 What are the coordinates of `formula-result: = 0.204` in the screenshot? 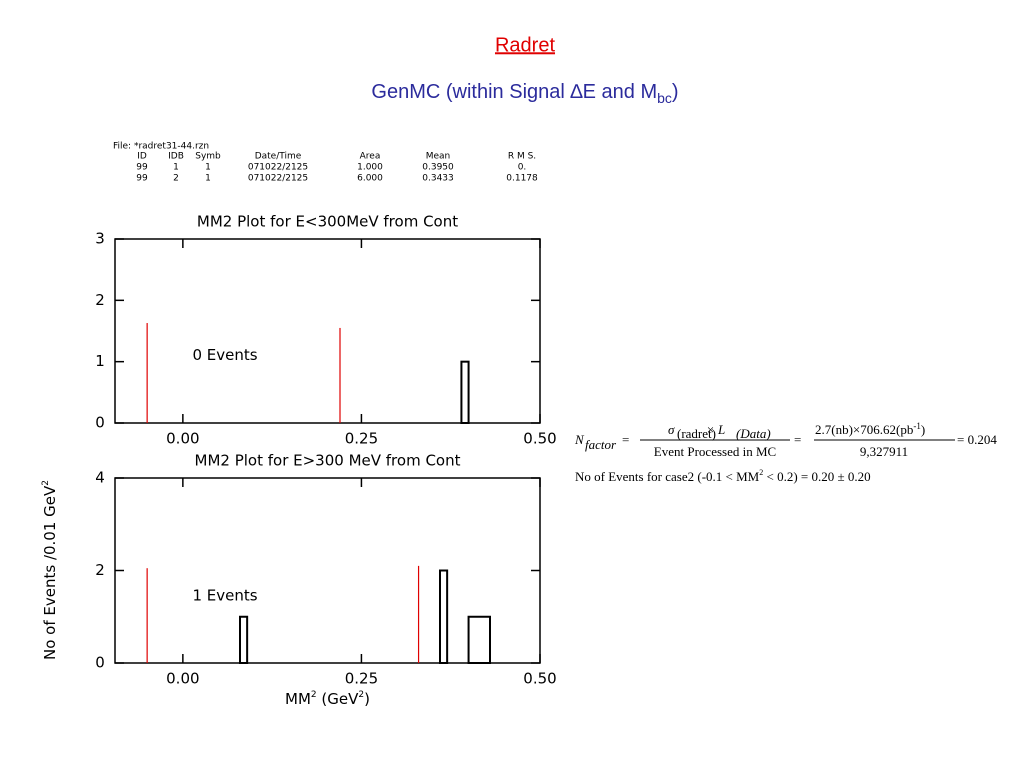 It's located at (977, 439).